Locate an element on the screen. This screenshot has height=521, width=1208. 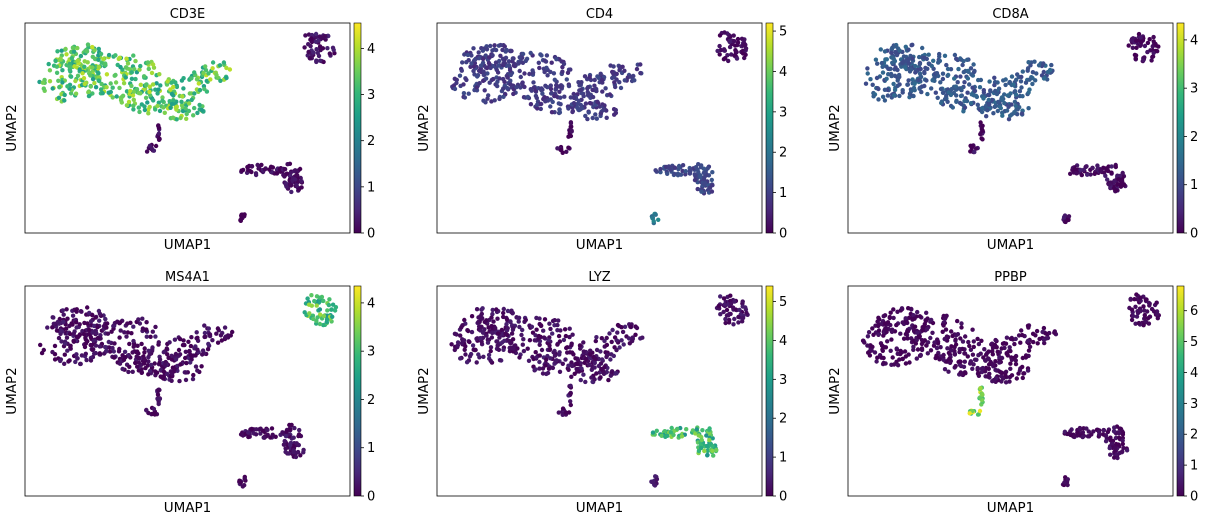
panel-title: PPBP is located at coordinates (1010, 277).